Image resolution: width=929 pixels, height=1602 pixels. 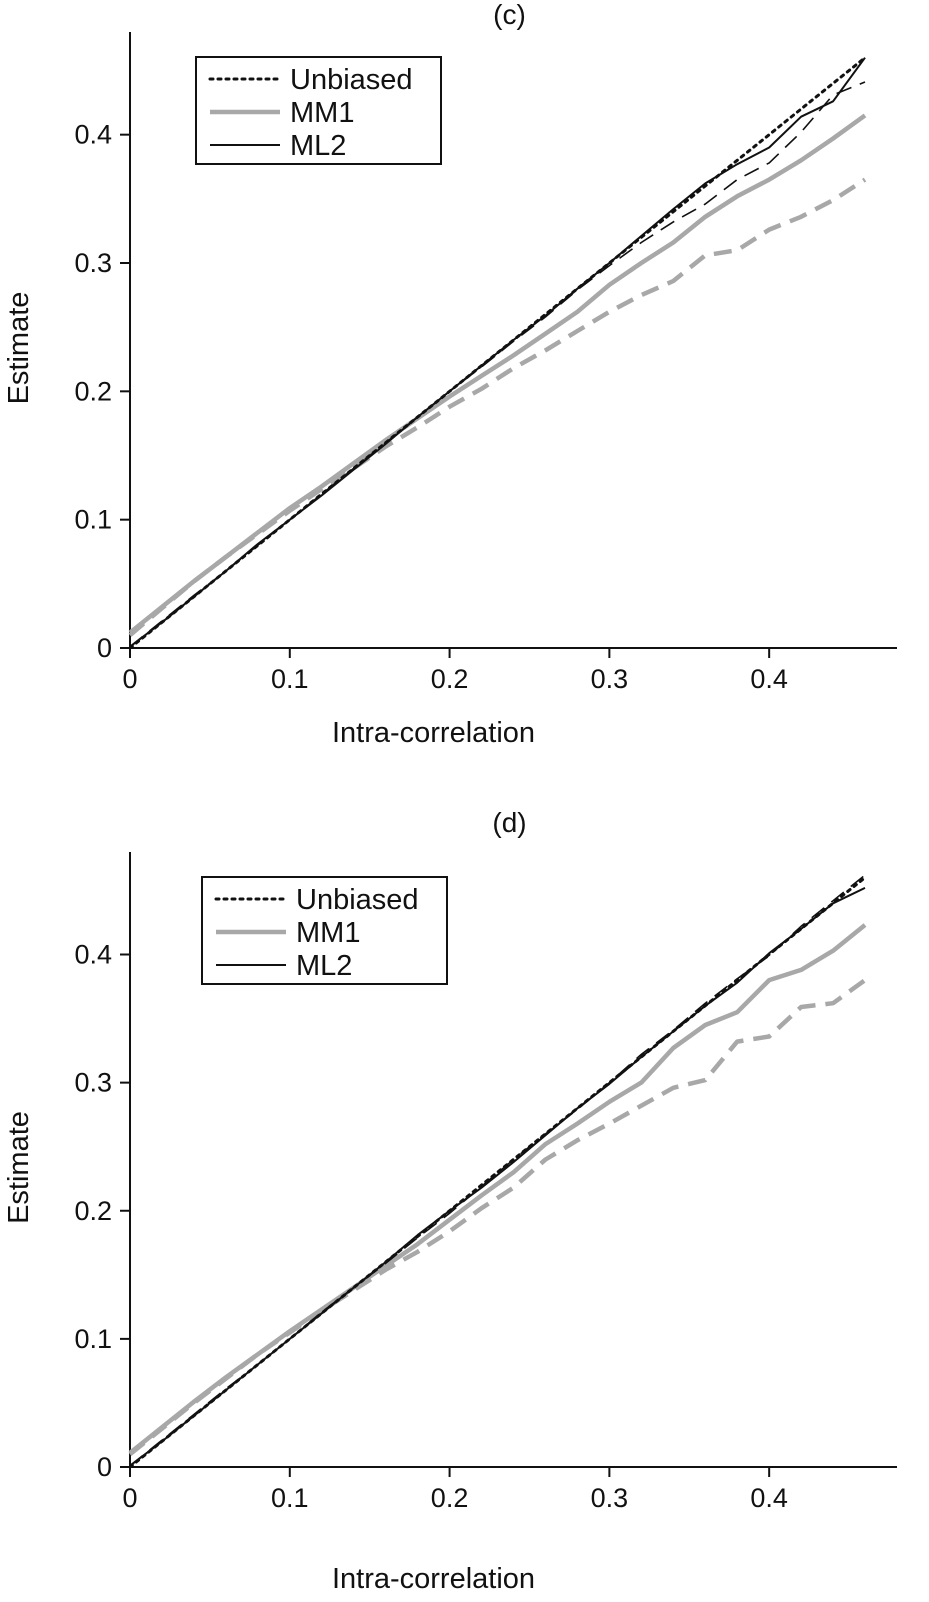 I want to click on chart-title: (c), so click(x=509, y=15).